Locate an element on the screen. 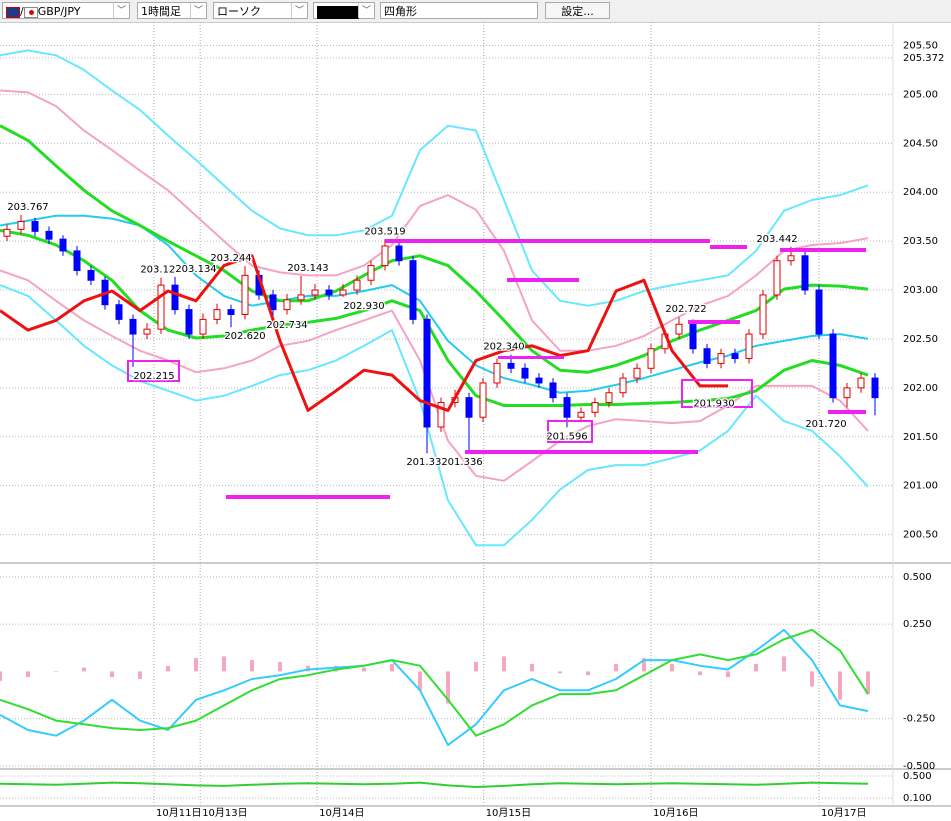 Image resolution: width=951 pixels, height=821 pixels. x-tick-label: 10月13日 is located at coordinates (224, 813).